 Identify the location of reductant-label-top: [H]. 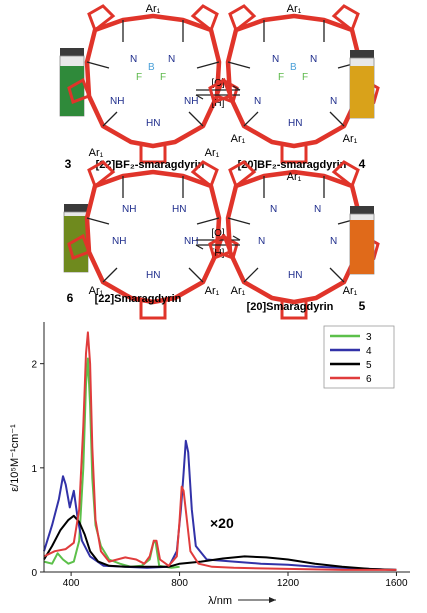
(218, 103).